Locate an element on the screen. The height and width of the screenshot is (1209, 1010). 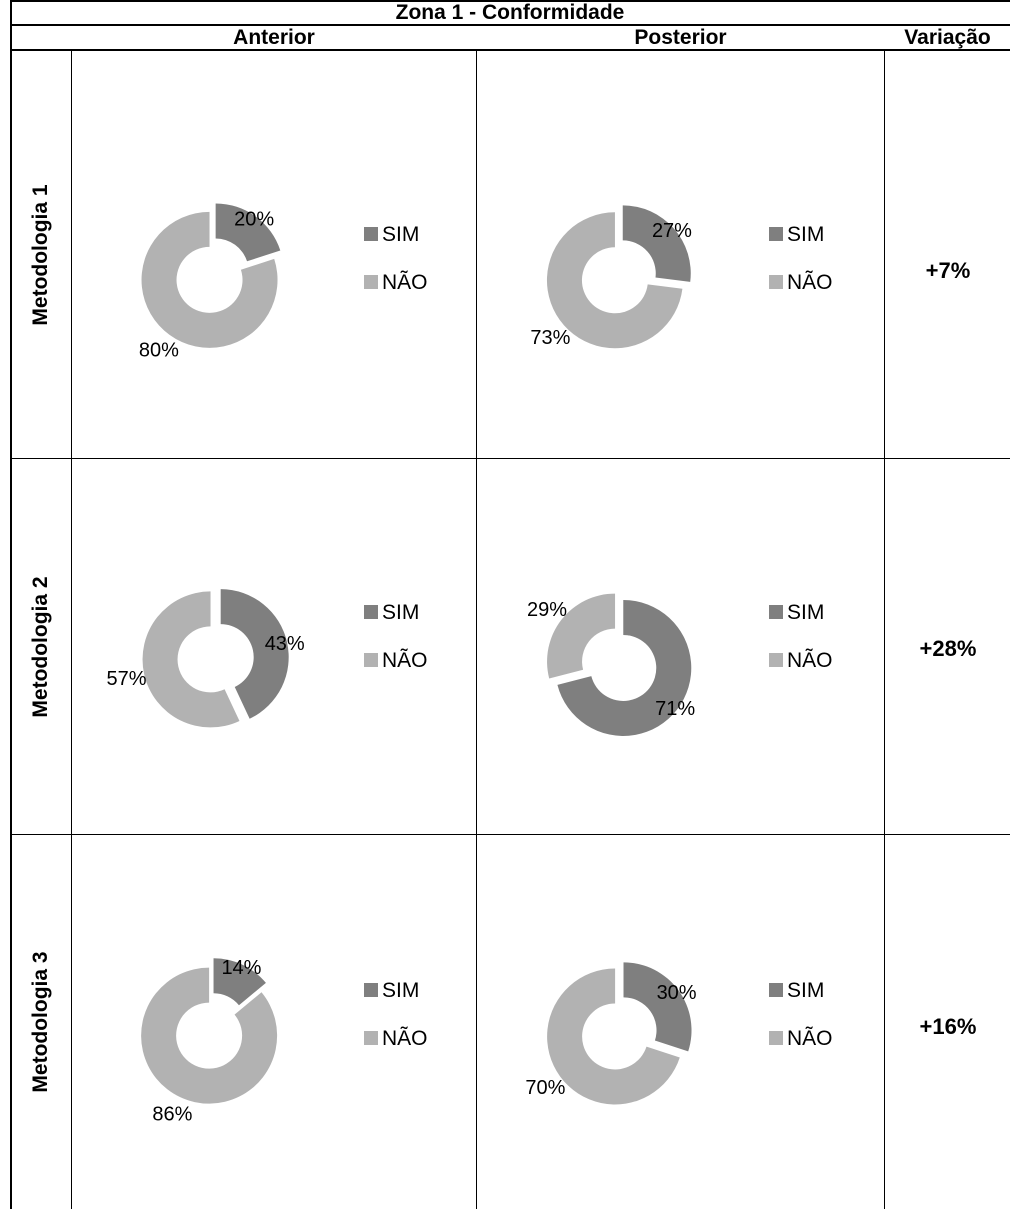
data-label-sim: 30% is located at coordinates (677, 993).